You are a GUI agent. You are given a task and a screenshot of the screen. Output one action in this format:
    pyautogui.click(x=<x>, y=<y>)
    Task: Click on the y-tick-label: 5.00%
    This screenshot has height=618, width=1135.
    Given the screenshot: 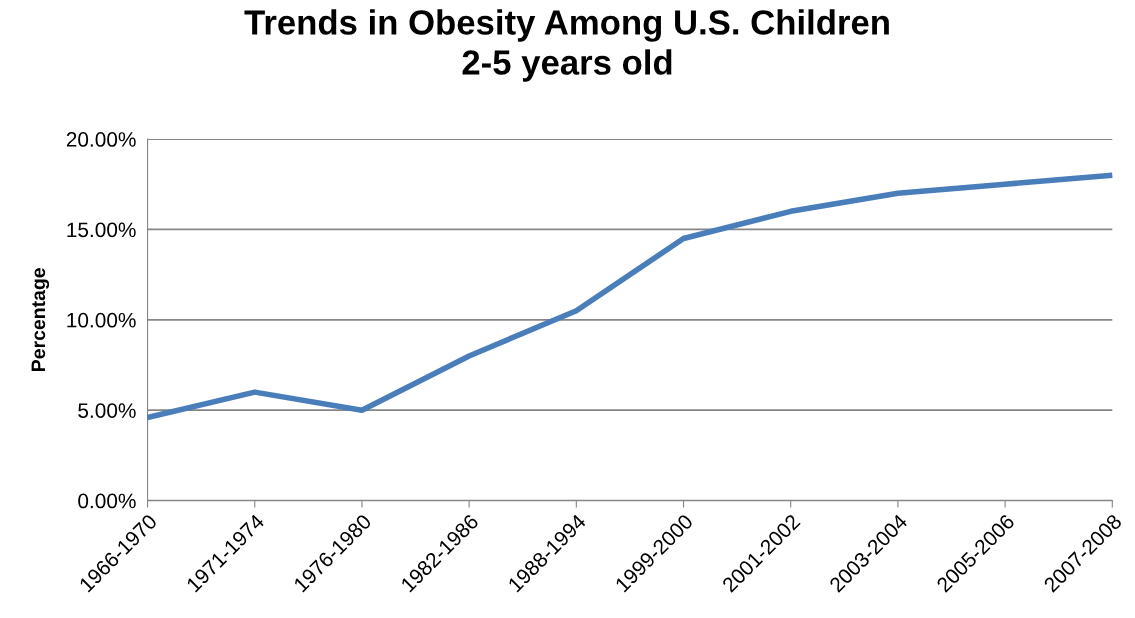 What is the action you would take?
    pyautogui.click(x=107, y=410)
    